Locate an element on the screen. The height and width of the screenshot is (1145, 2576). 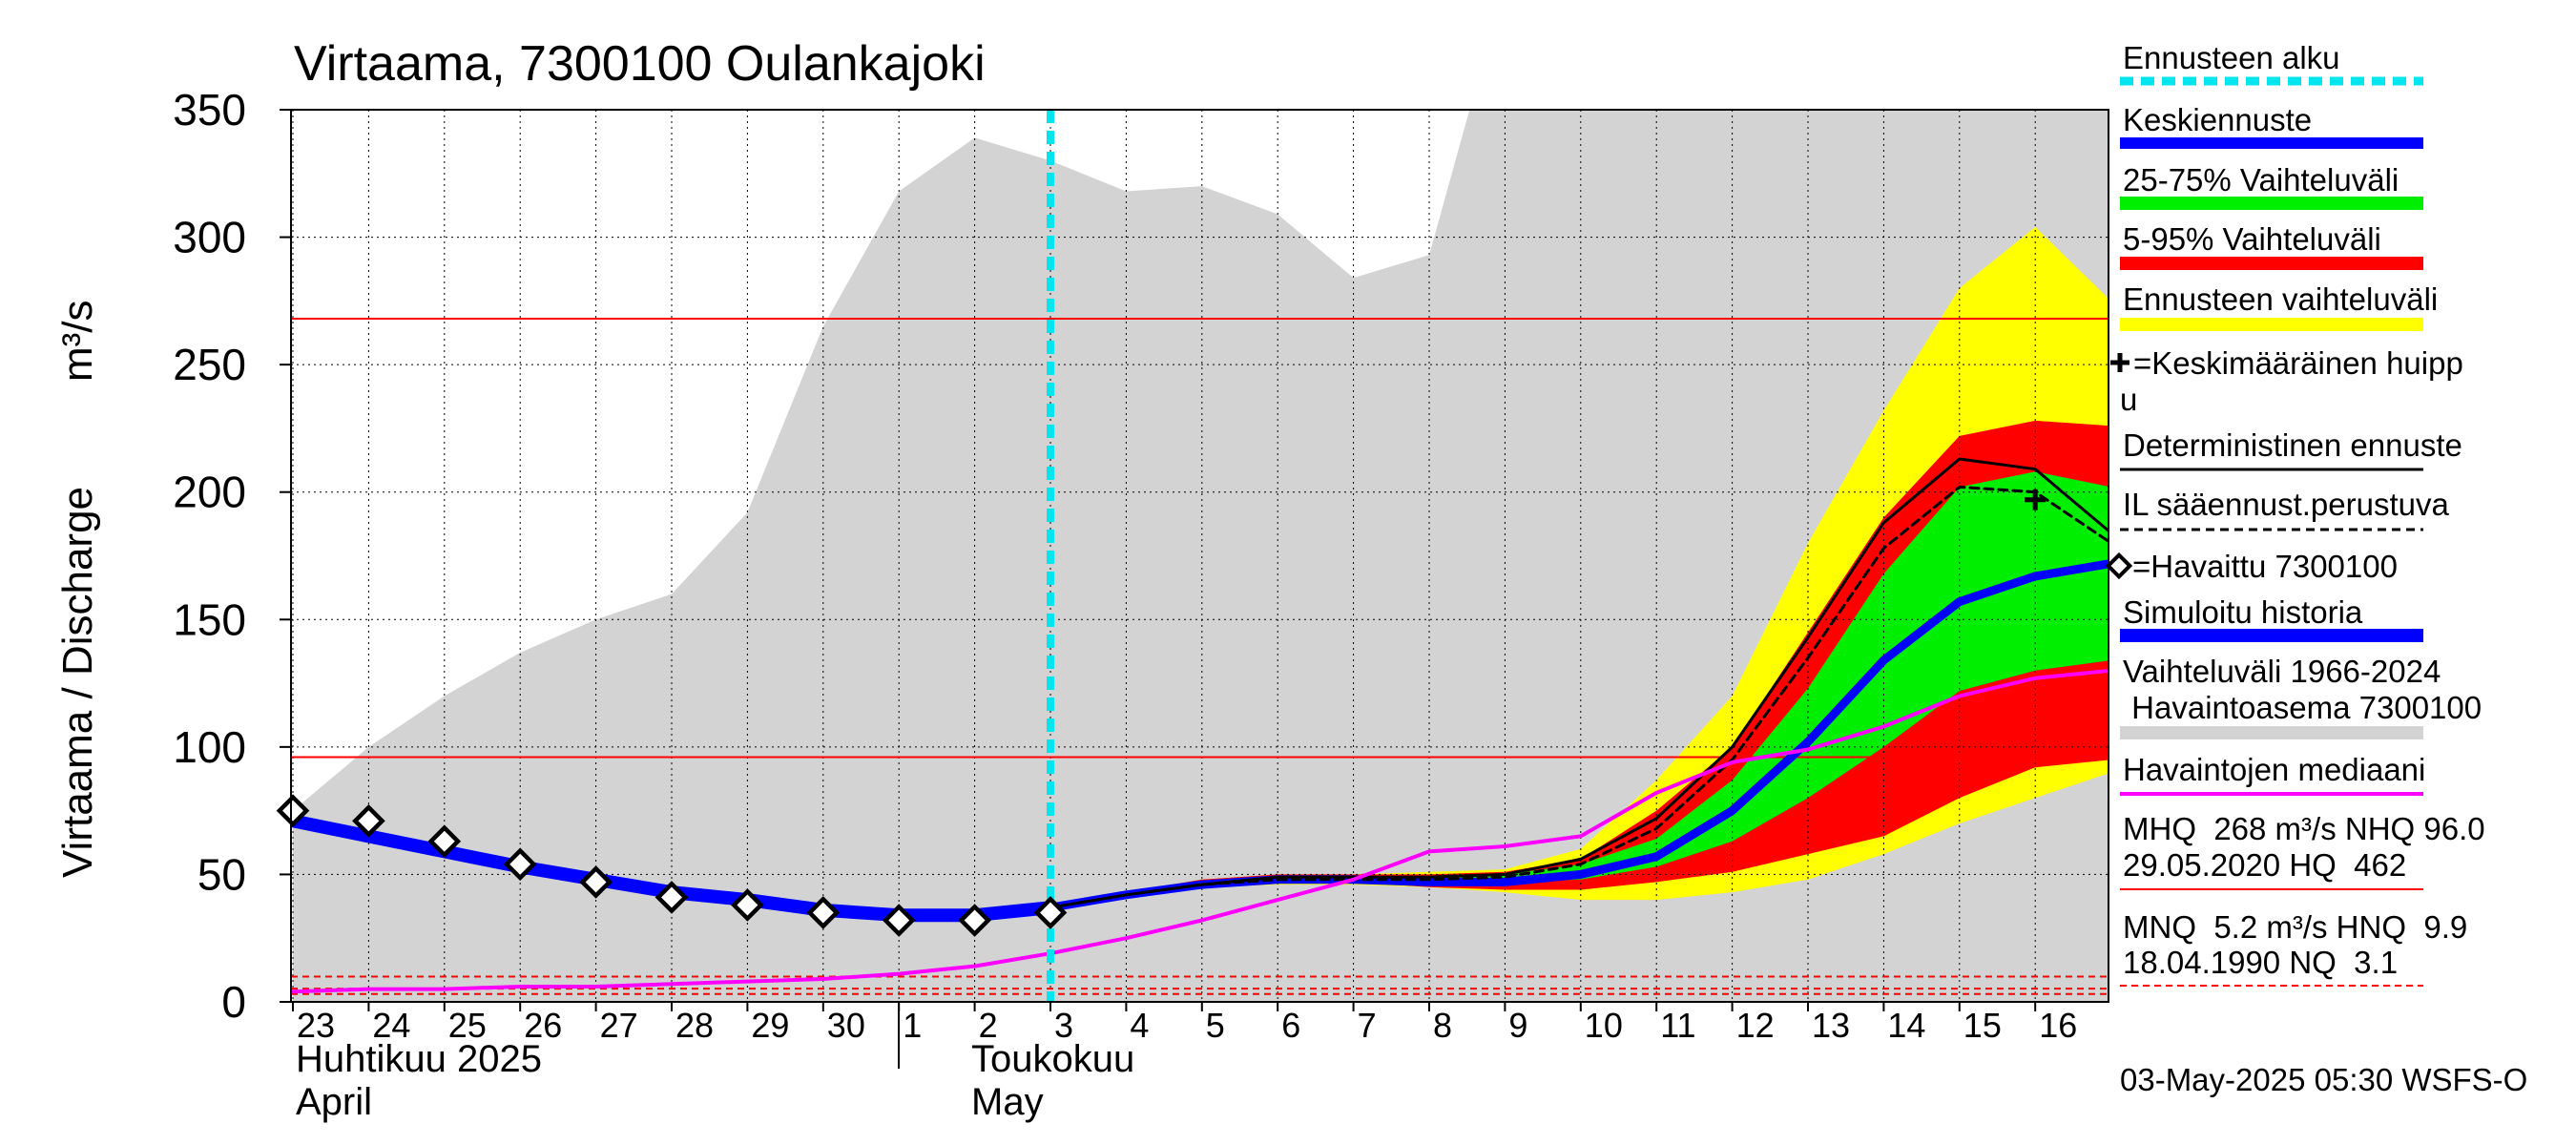
x-tick-label-7: 7 is located at coordinates (1367, 1025).